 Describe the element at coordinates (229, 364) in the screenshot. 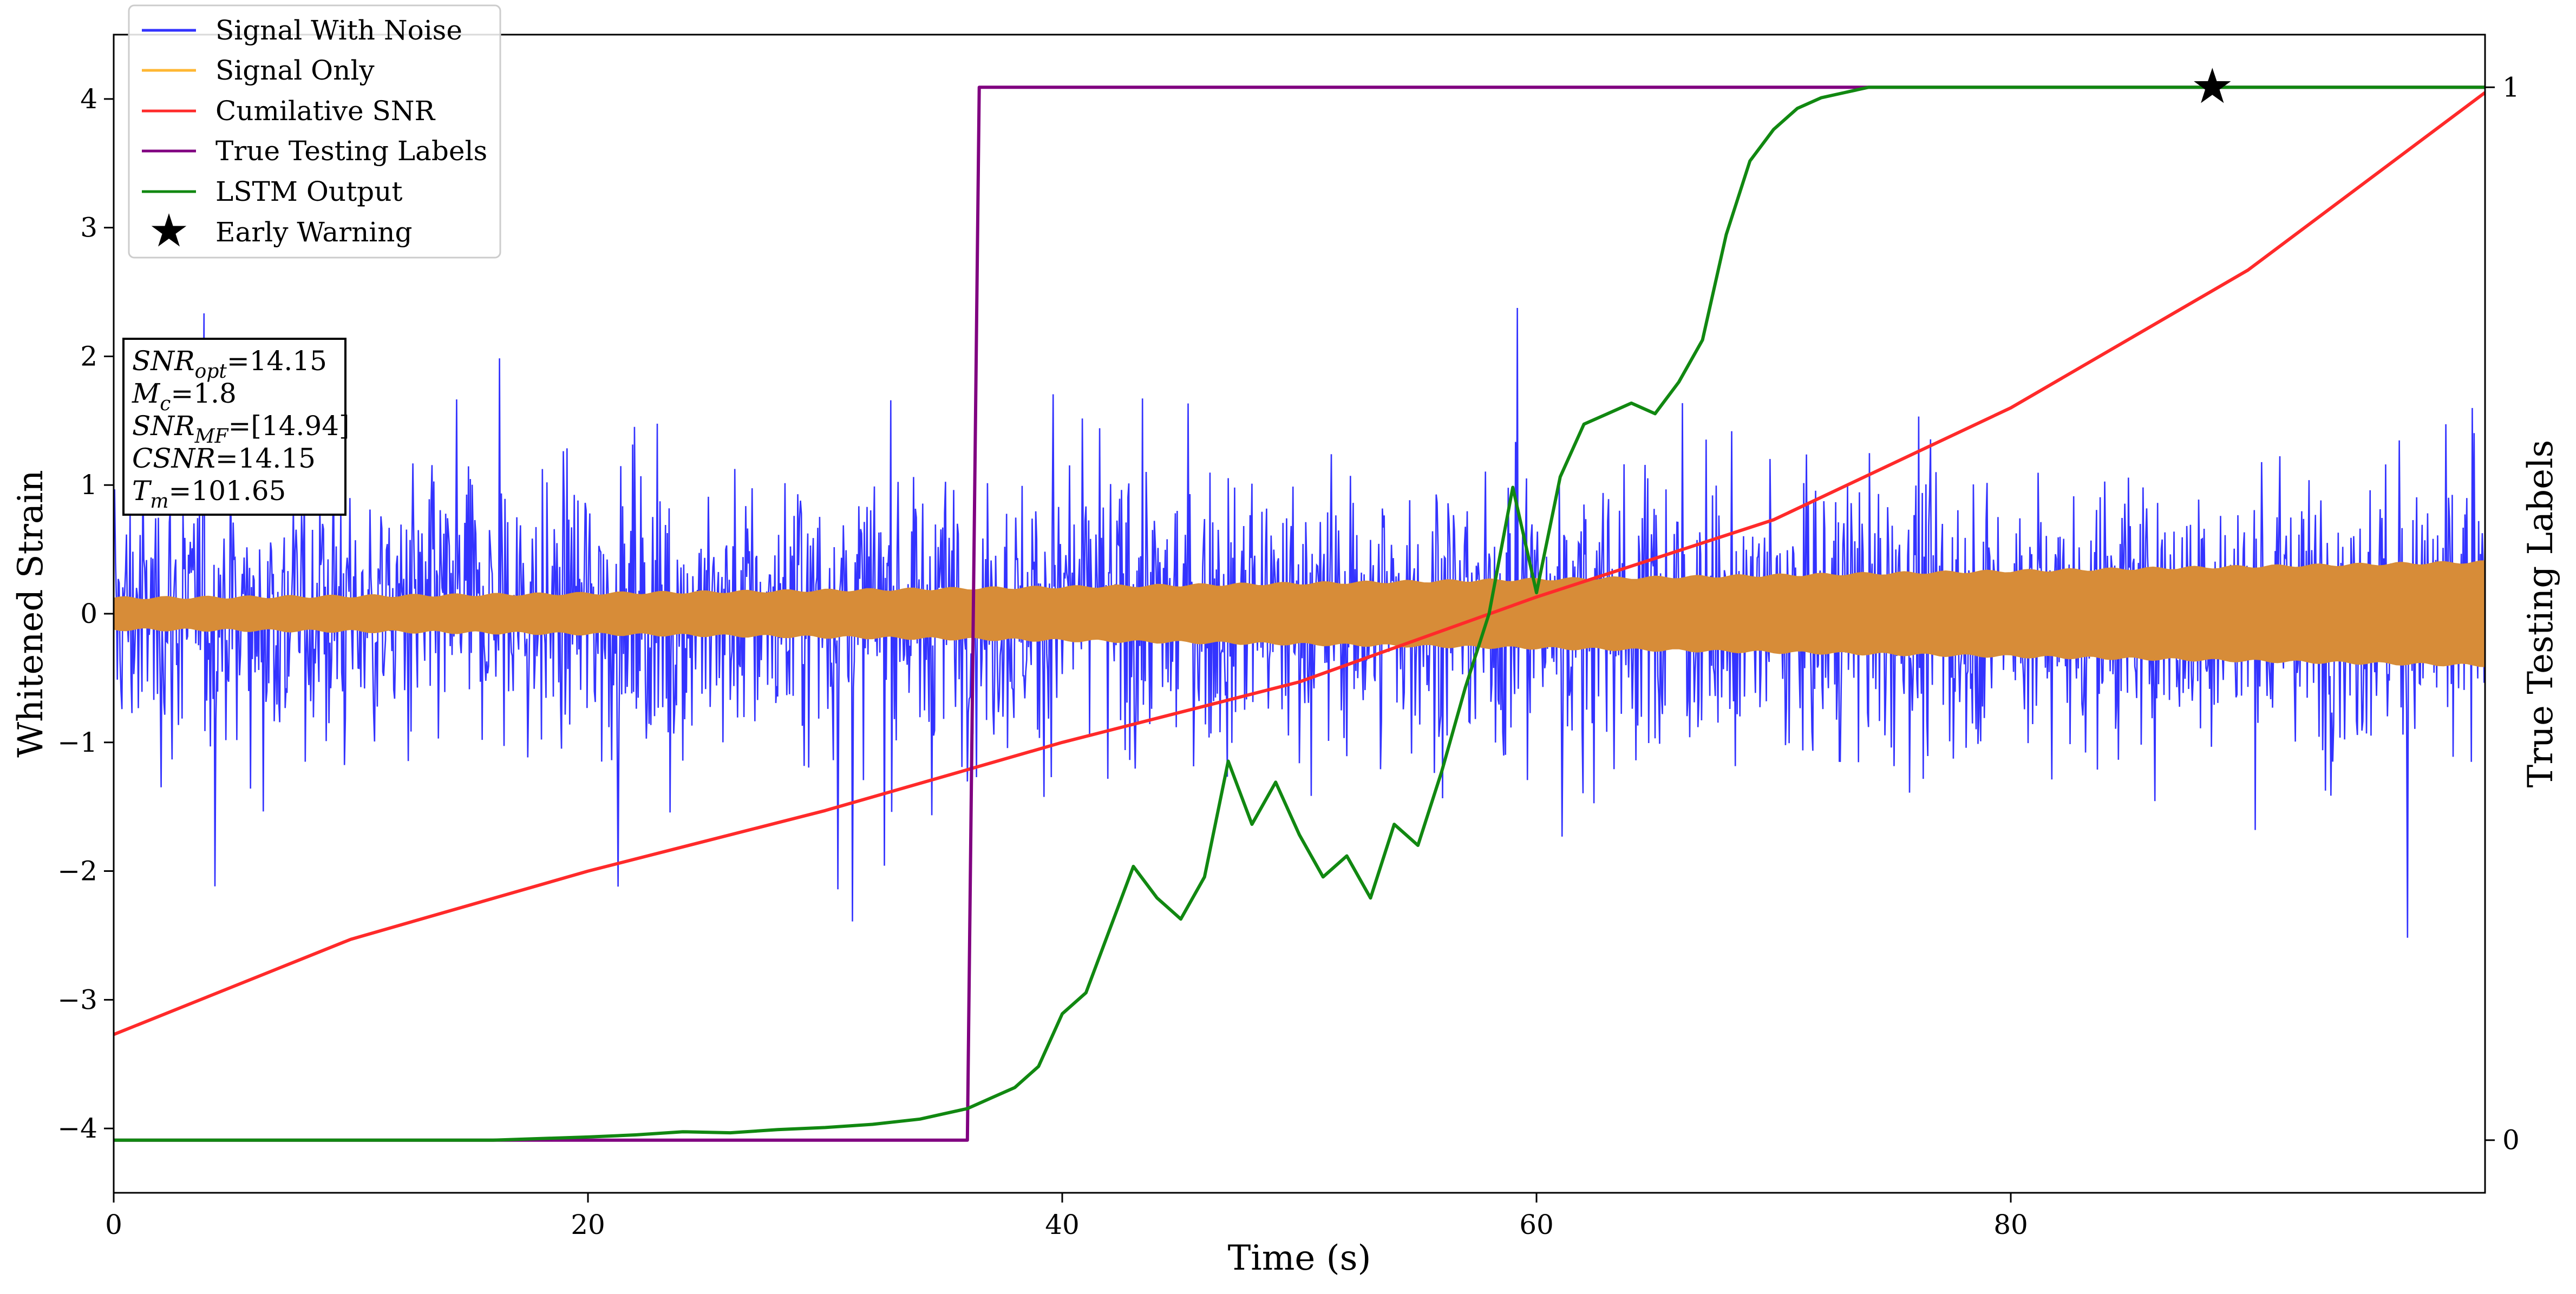

I see `info-snr-opt: SNRopt=14.15` at that location.